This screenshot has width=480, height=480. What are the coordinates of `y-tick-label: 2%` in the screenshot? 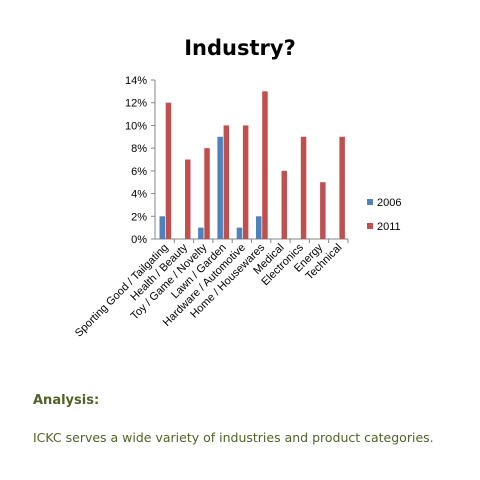 It's located at (139, 217).